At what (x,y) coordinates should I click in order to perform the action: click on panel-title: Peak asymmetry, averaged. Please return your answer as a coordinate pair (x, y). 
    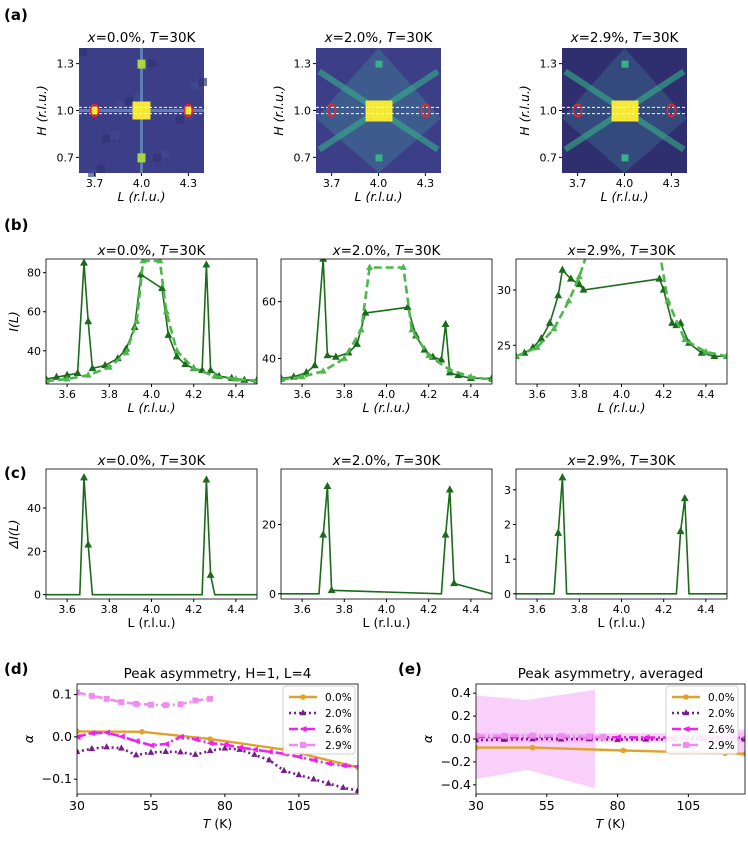
    Looking at the image, I should click on (611, 674).